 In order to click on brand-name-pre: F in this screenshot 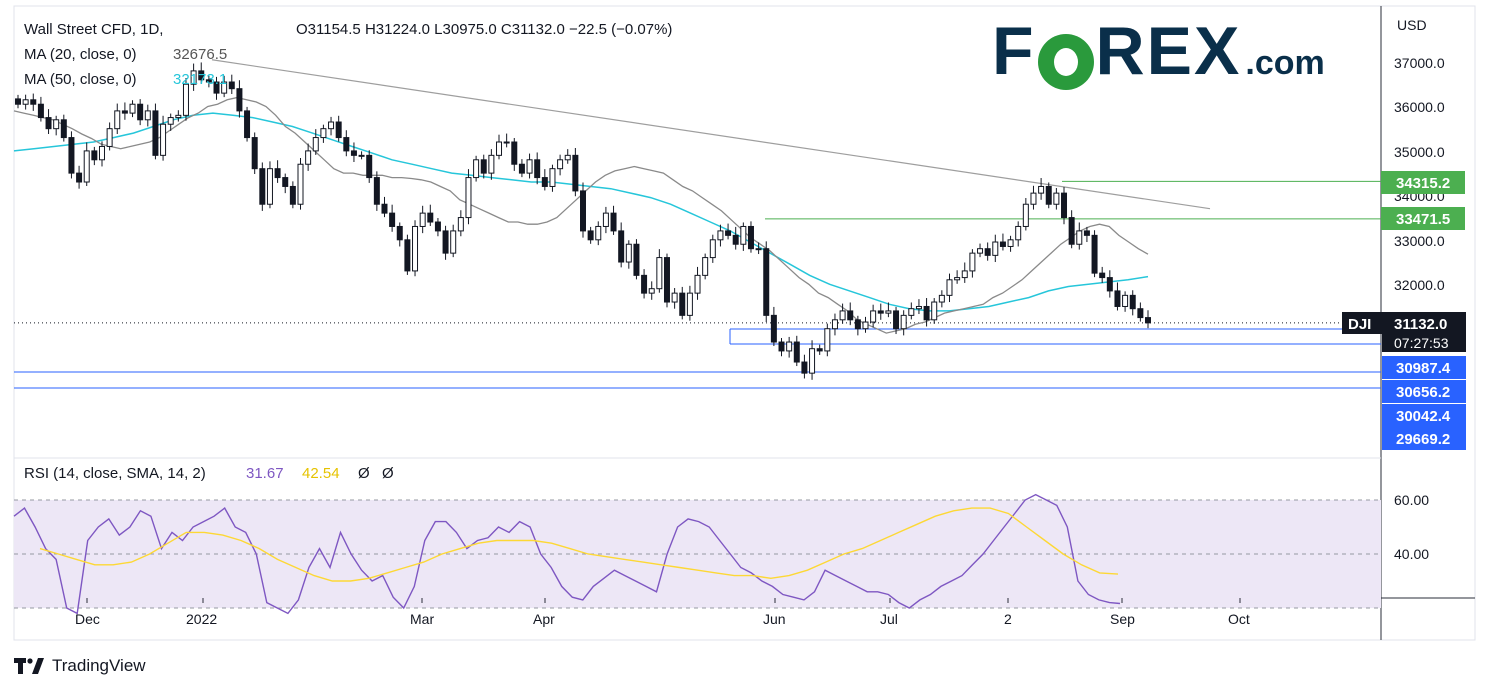, I will do `click(1014, 51)`.